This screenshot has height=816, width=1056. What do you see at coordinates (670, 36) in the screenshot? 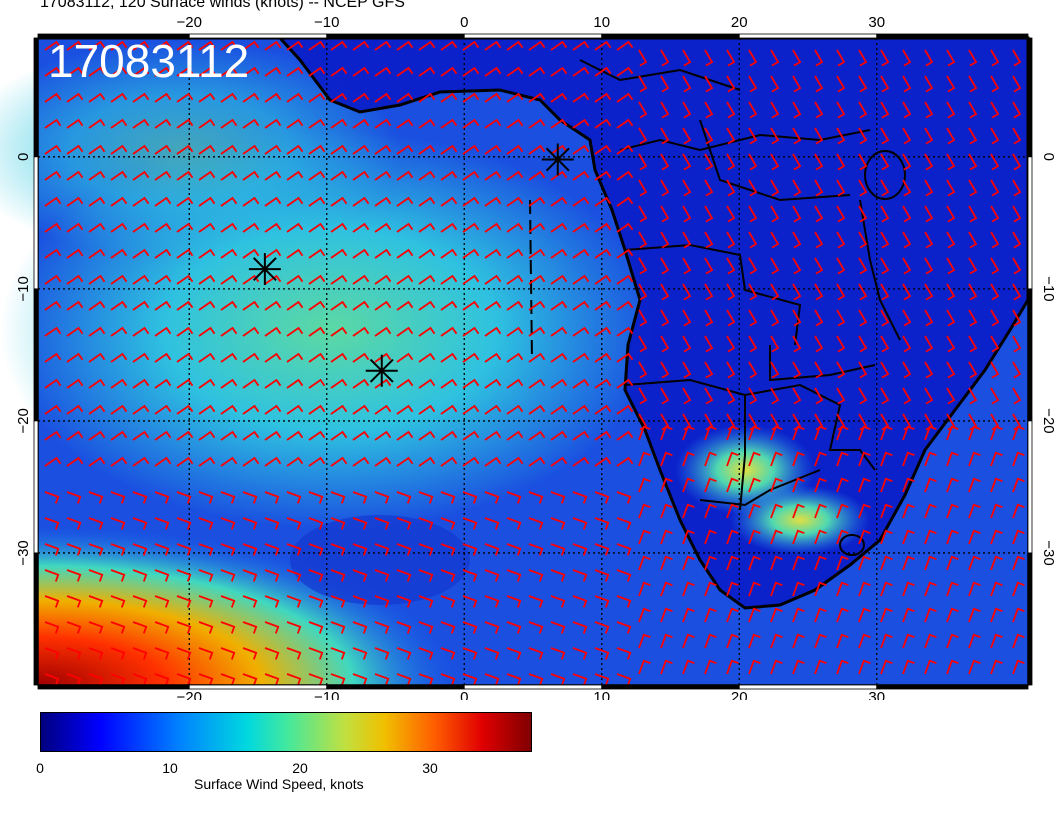
I see `frame-bar-top` at bounding box center [670, 36].